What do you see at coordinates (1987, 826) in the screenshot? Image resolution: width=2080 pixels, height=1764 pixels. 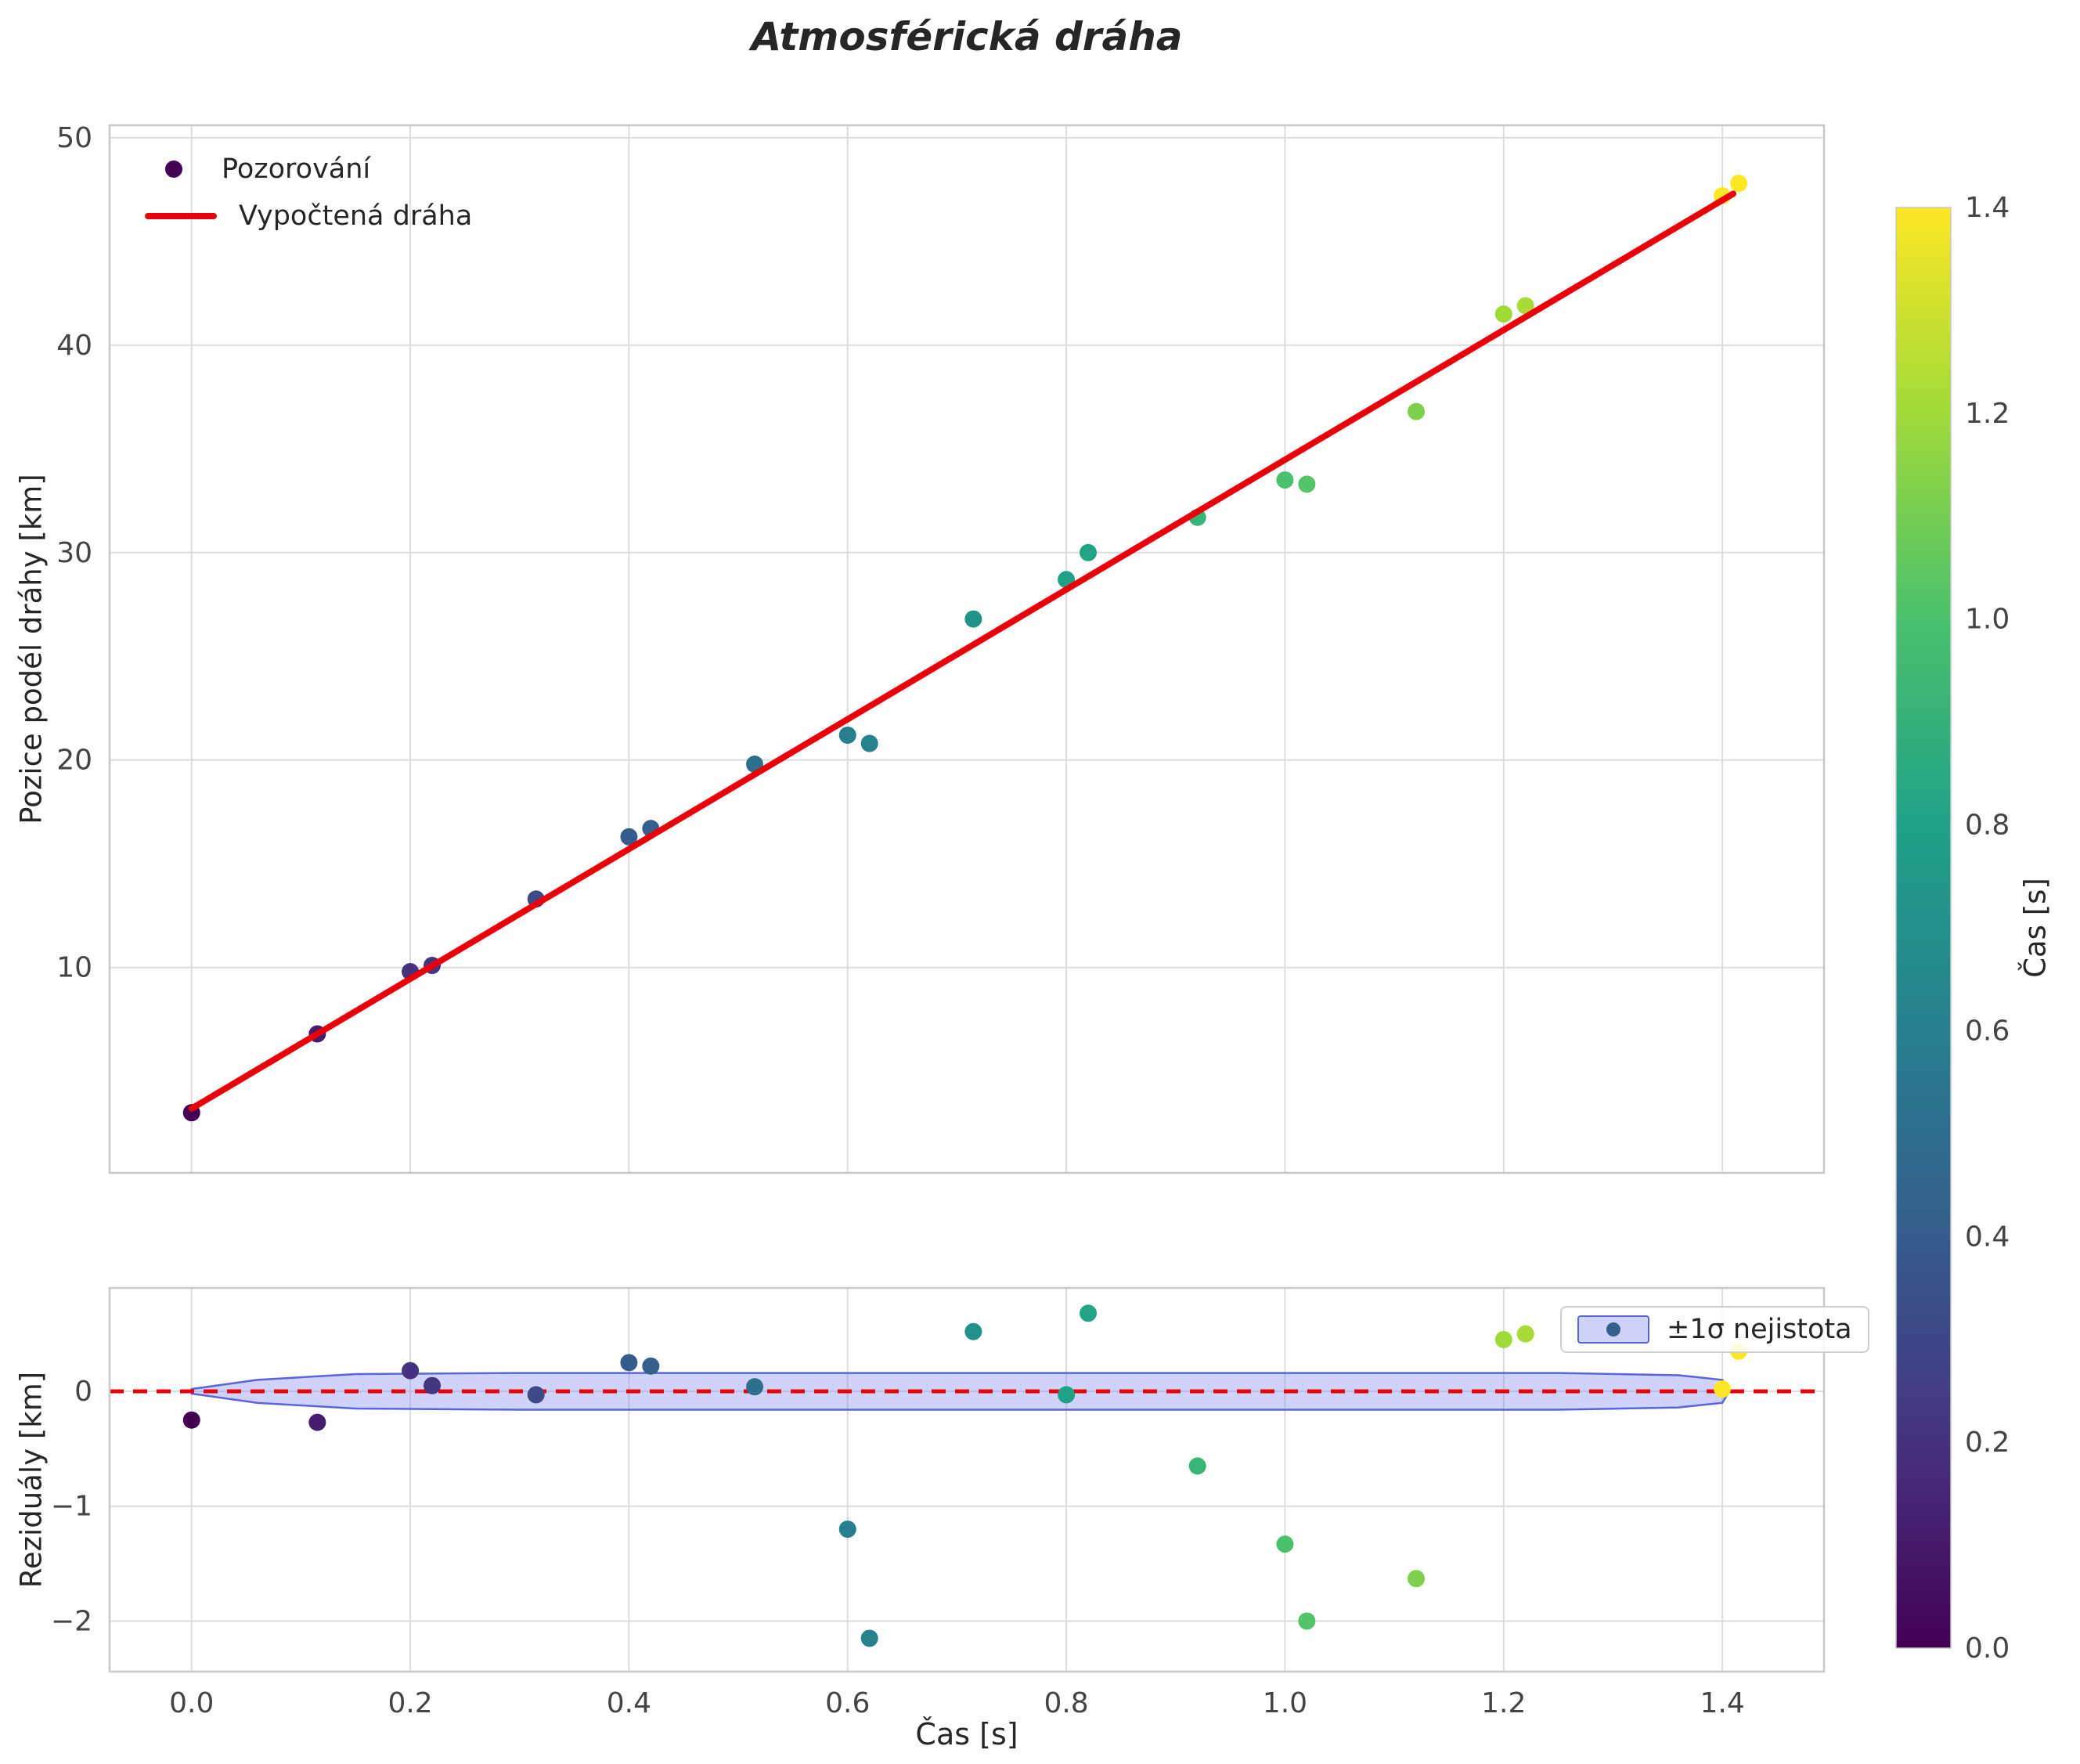 I see `colorbar-tick-label: 0.8` at bounding box center [1987, 826].